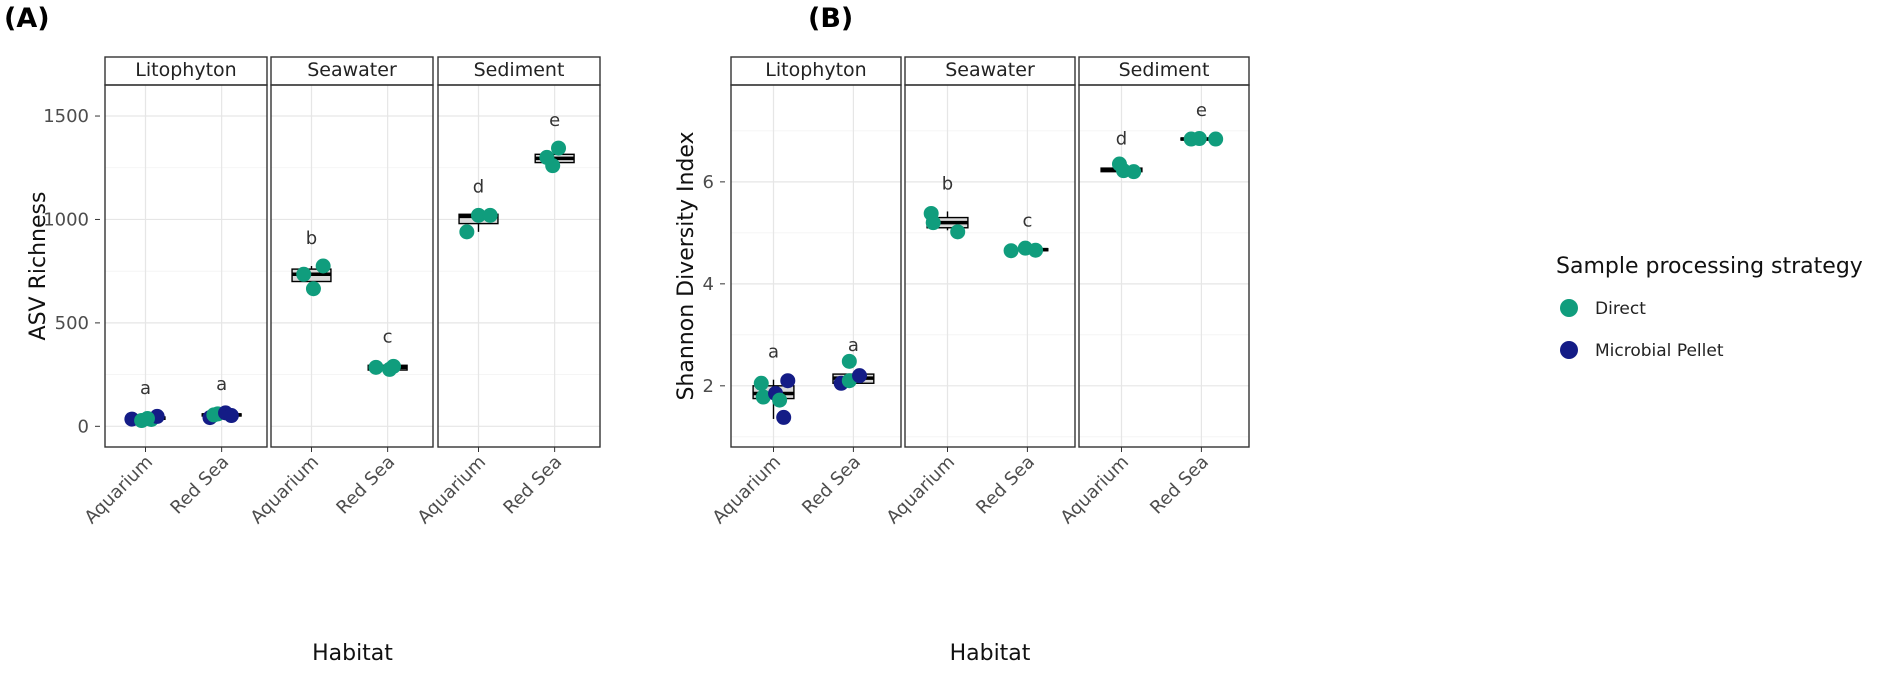  Describe the element at coordinates (1569, 308) in the screenshot. I see `legend-key-direct` at that location.